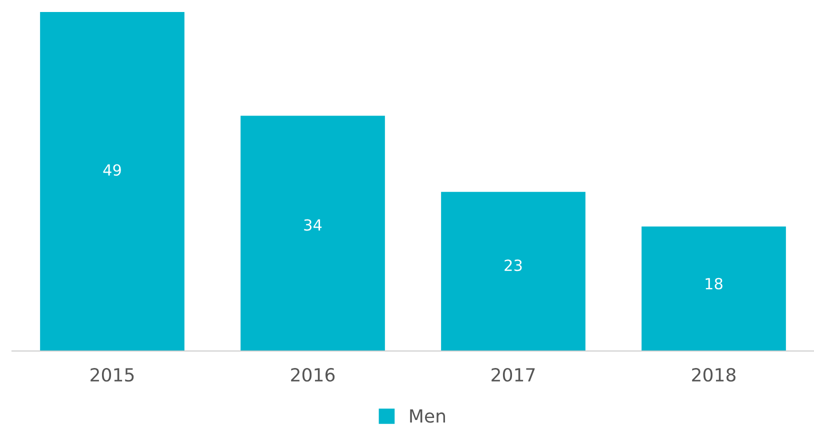 The height and width of the screenshot is (443, 814). What do you see at coordinates (427, 416) in the screenshot?
I see `legend-label: Men` at bounding box center [427, 416].